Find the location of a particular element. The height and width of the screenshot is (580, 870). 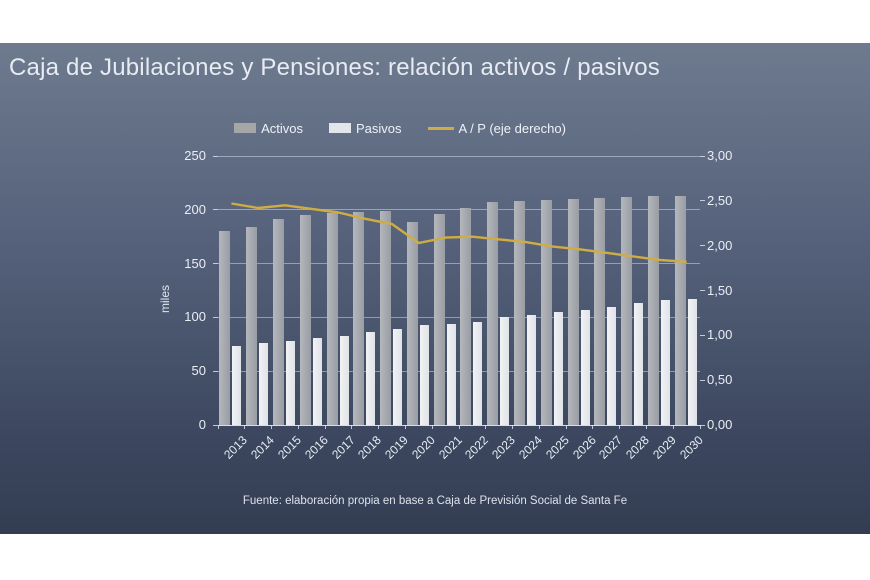

x-axis-label-2022: 2022 is located at coordinates (477, 447).